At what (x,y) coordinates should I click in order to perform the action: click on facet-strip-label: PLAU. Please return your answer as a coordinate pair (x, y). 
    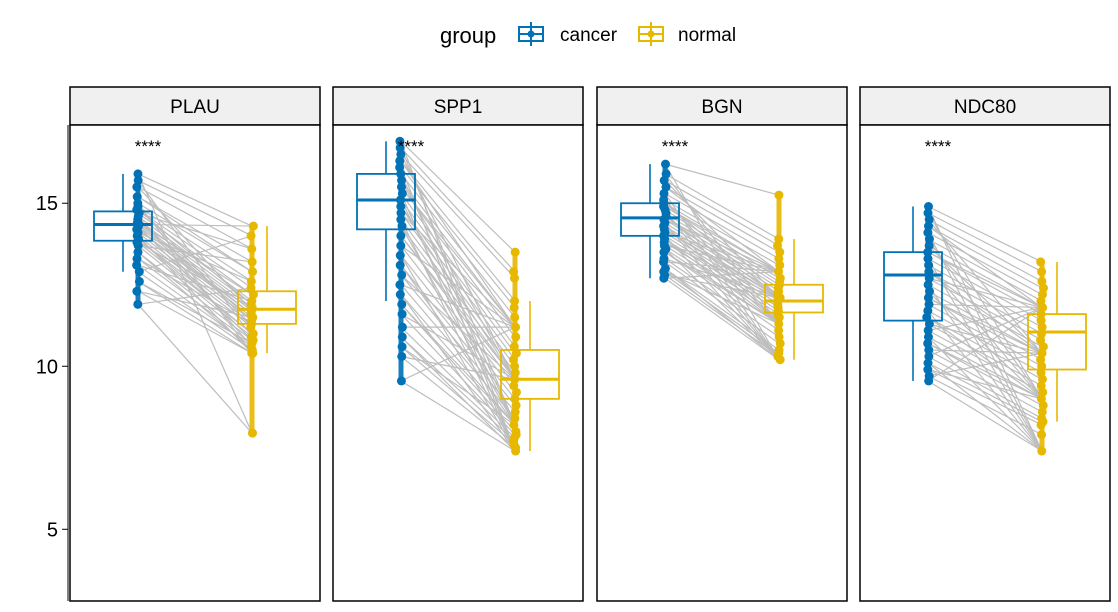
    Looking at the image, I should click on (195, 107).